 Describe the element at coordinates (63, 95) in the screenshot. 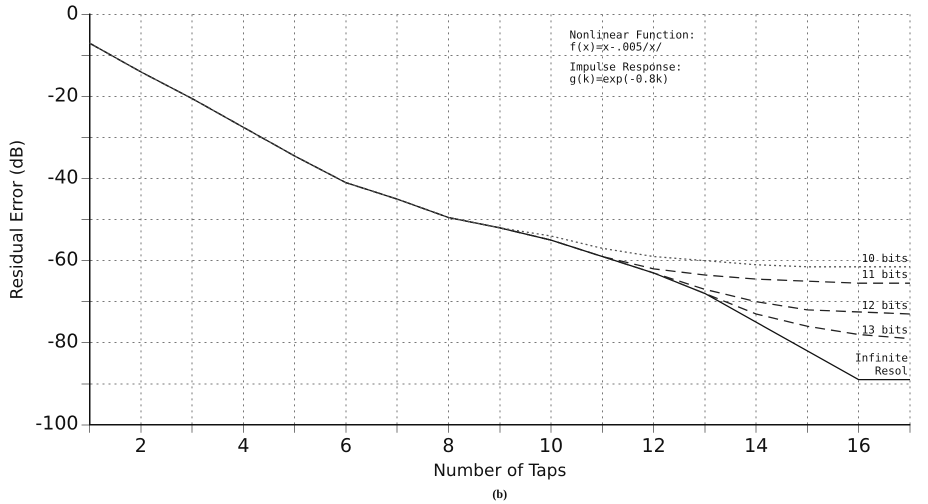

I see `y-tick-label: -20` at that location.